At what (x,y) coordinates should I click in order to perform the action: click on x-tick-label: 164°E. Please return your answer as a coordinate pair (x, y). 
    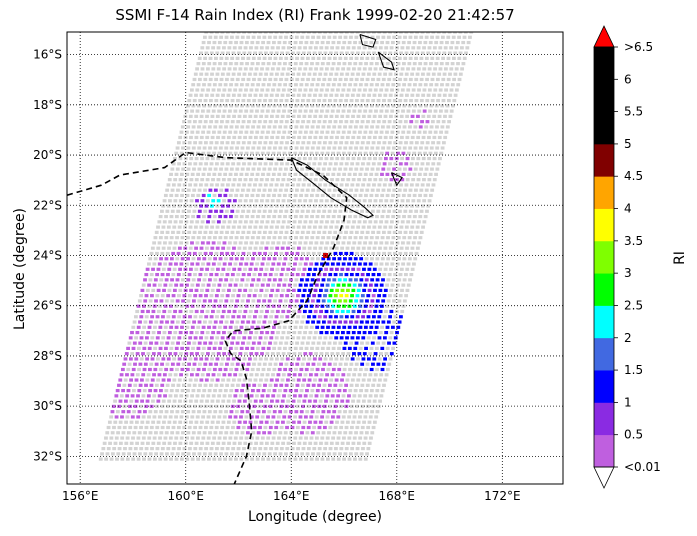
    Looking at the image, I should click on (291, 496).